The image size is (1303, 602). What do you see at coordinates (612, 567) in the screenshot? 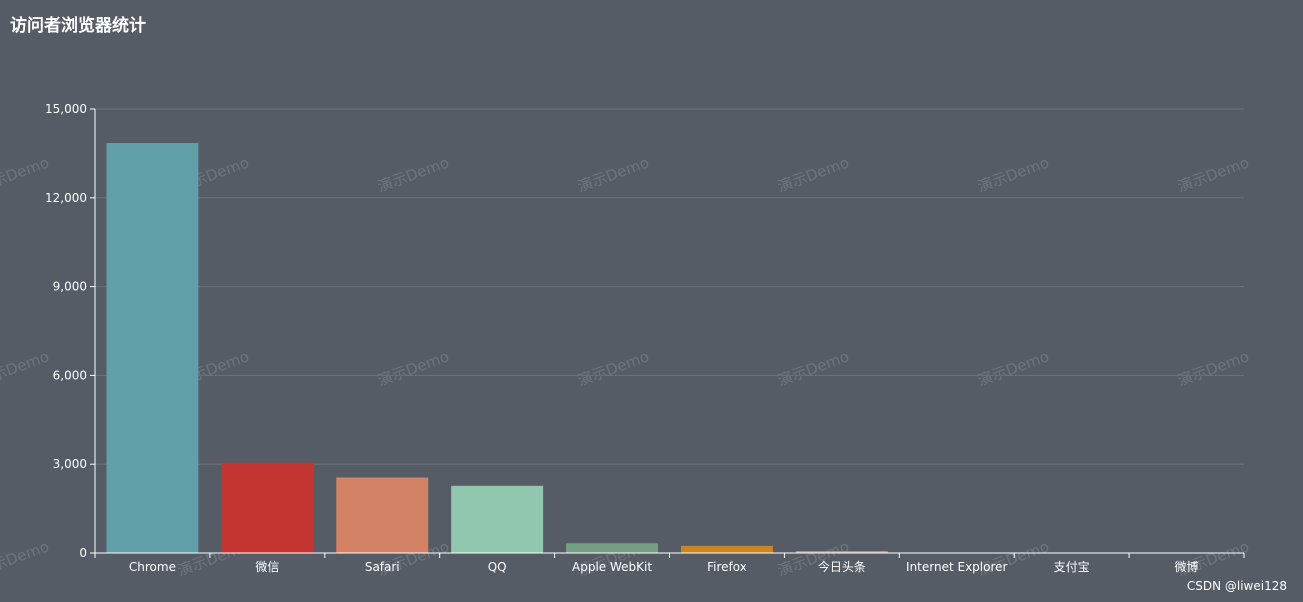
I see `x-tick-label: Apple WebKit` at bounding box center [612, 567].